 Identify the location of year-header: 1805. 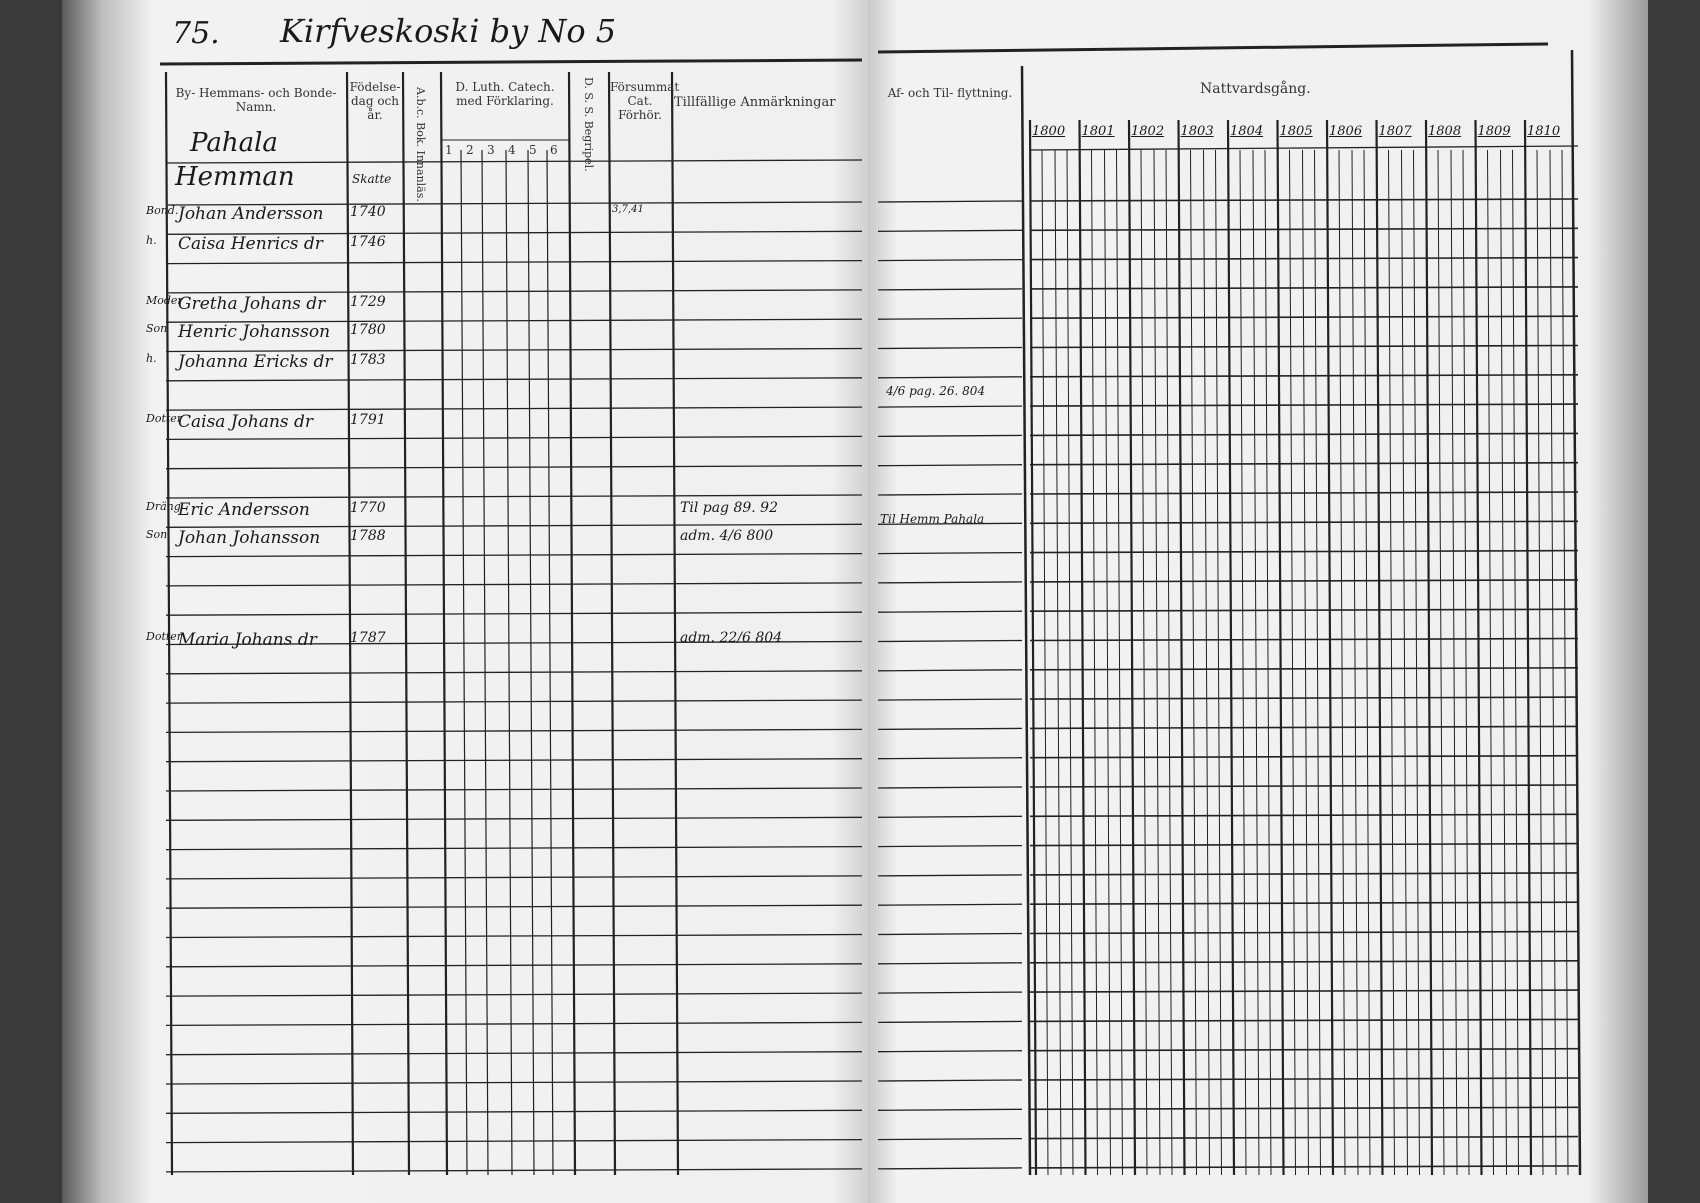
(1296, 131).